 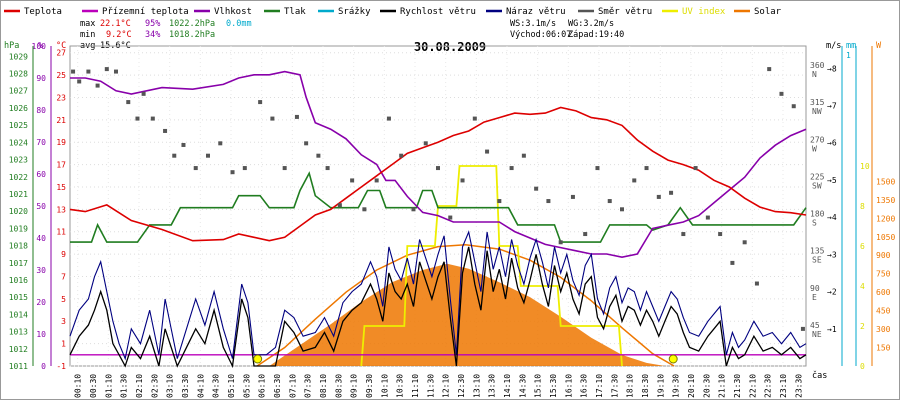 What do you see at coordinates (87, 24) in the screenshot?
I see `stats-max-label: max` at bounding box center [87, 24].